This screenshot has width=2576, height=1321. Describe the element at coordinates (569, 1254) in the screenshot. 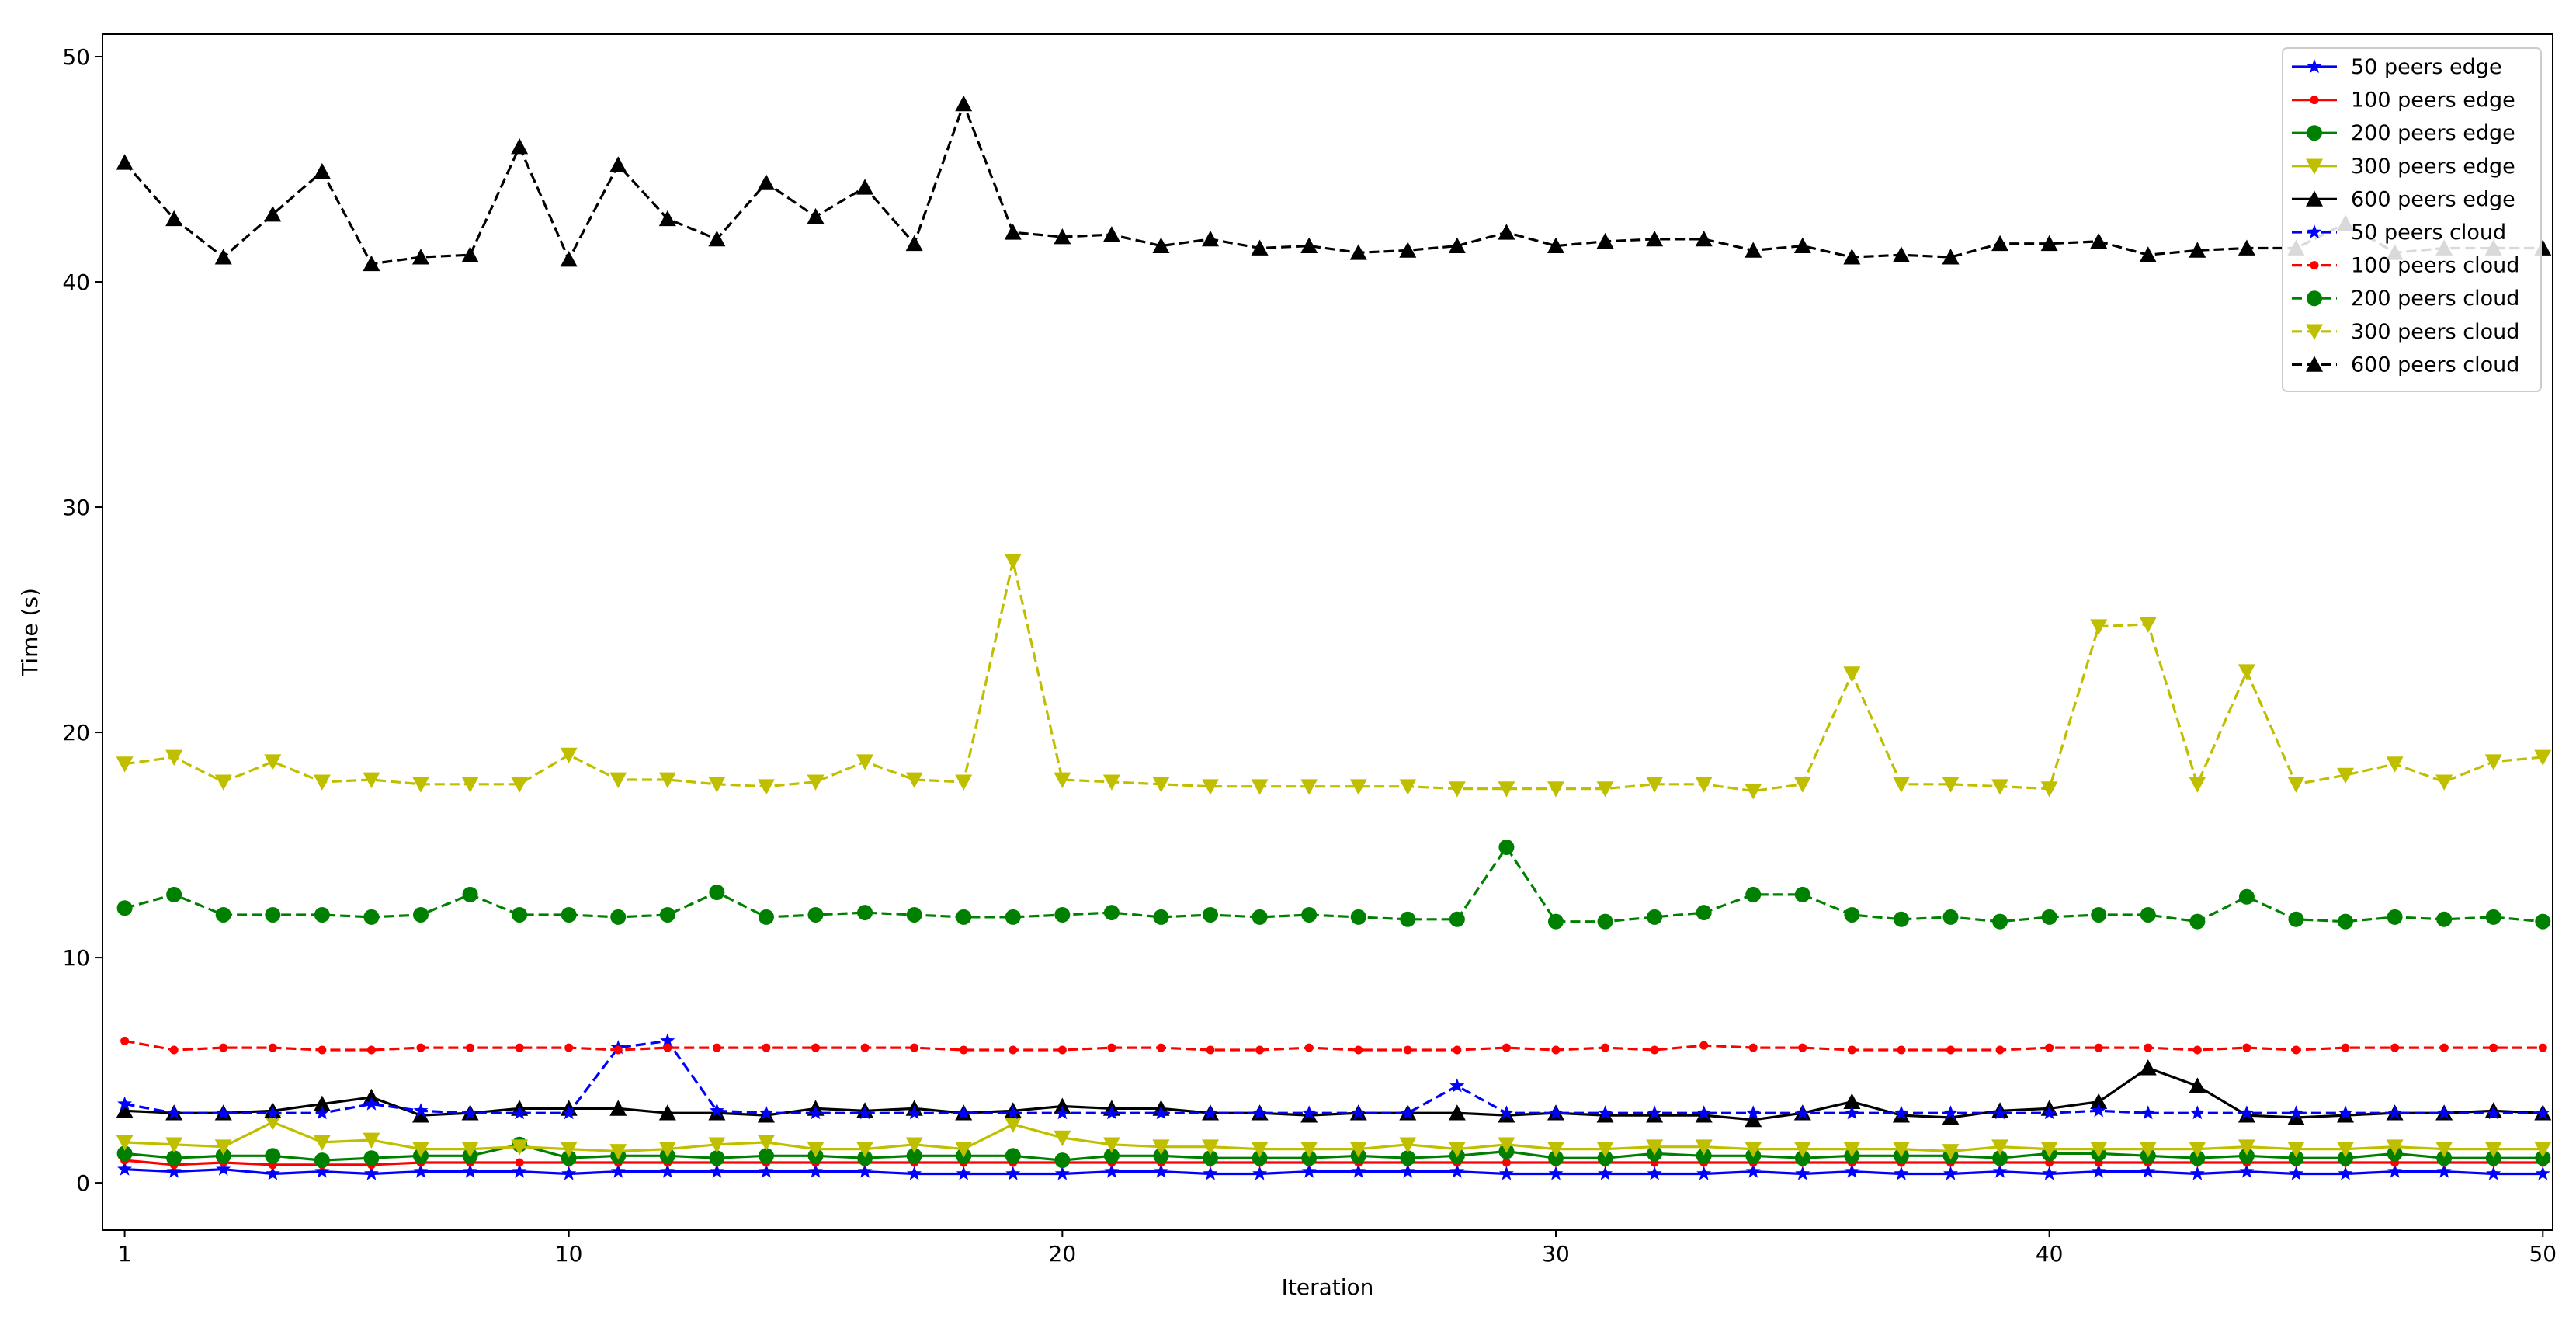

I see `x-tick-label: 10` at that location.